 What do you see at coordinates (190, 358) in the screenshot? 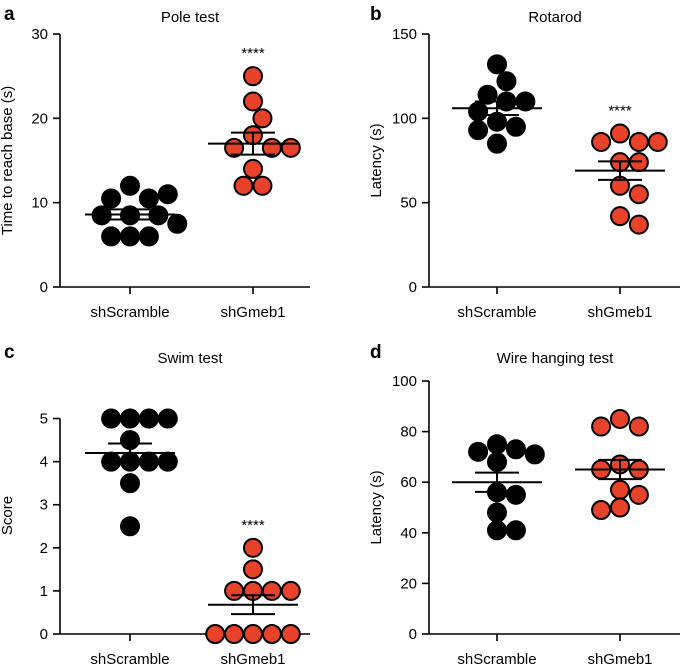
I see `chart-title: Swim test` at bounding box center [190, 358].